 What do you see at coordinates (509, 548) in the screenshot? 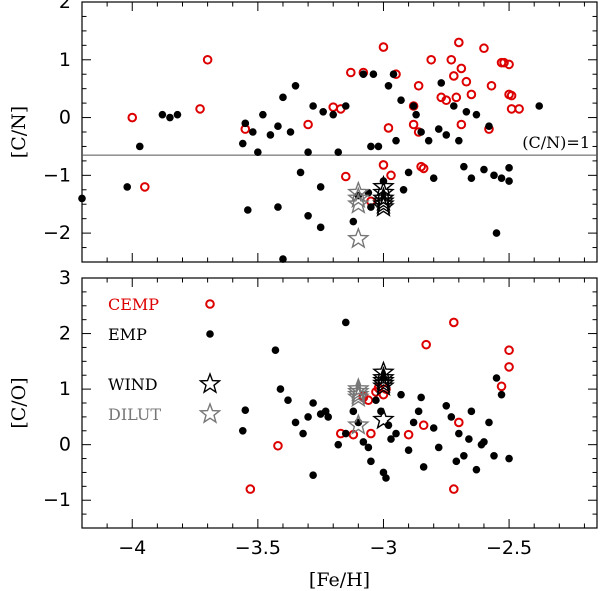
I see `x-tick-label: −2.5` at bounding box center [509, 548].